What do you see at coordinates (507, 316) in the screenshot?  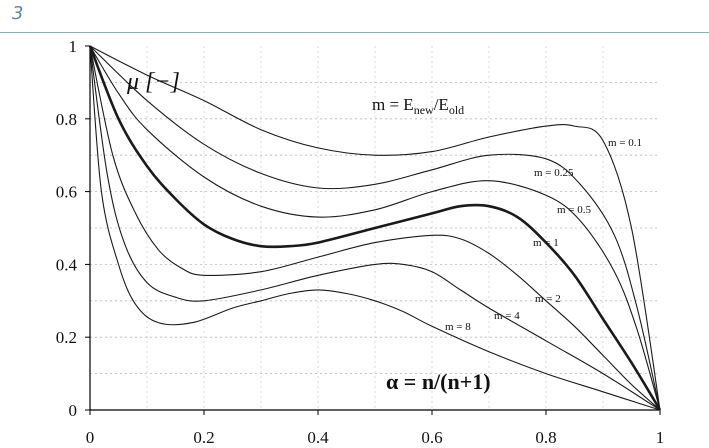 I see `series-label-5: m = 4` at bounding box center [507, 316].